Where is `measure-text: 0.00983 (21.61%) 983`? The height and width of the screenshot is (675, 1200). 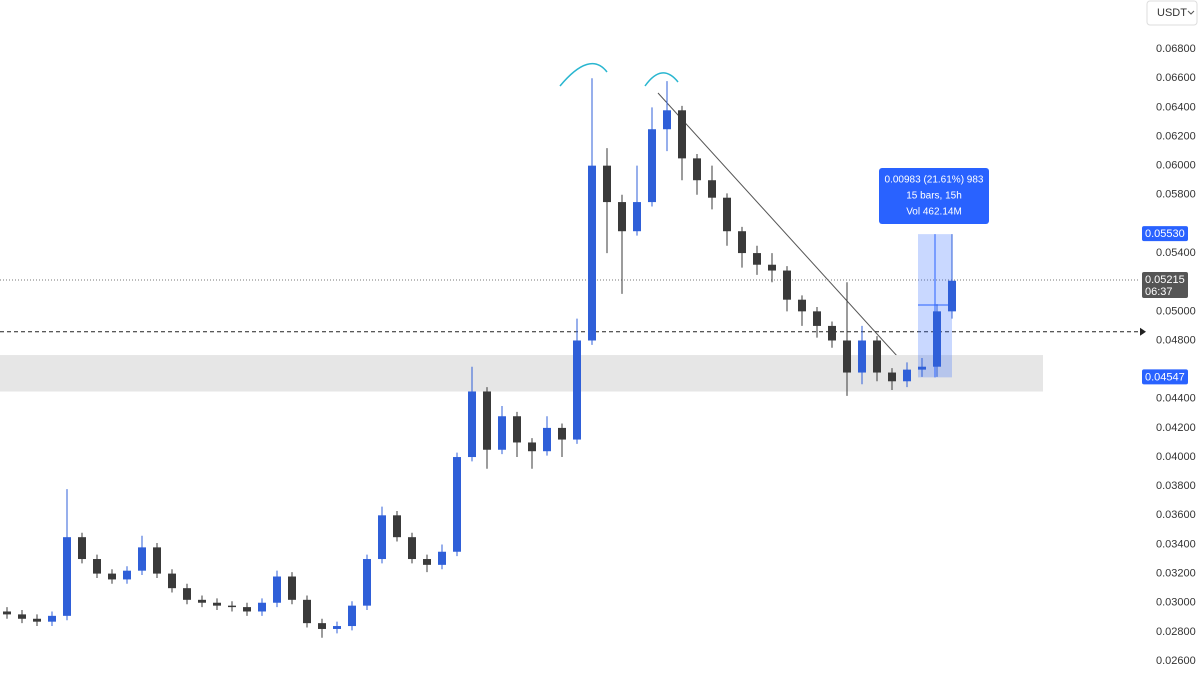
measure-text: 0.00983 (21.61%) 983 is located at coordinates (934, 180).